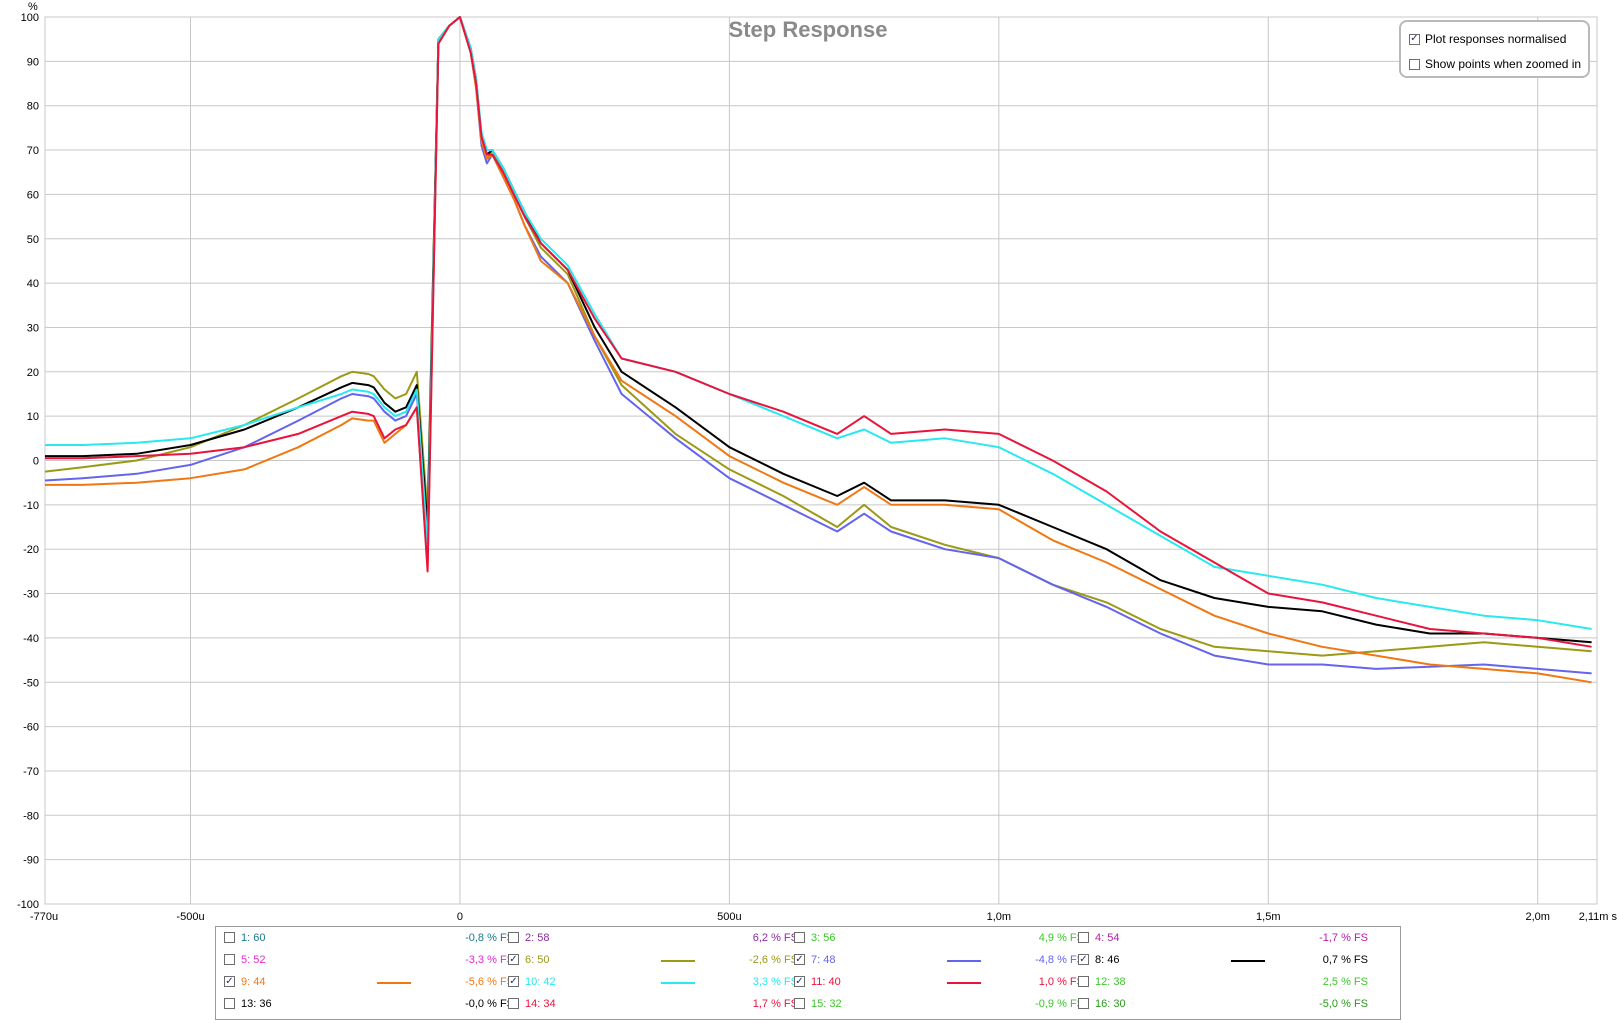 This screenshot has height=1023, width=1617. What do you see at coordinates (31, 639) in the screenshot?
I see `y-tick-label: -40` at bounding box center [31, 639].